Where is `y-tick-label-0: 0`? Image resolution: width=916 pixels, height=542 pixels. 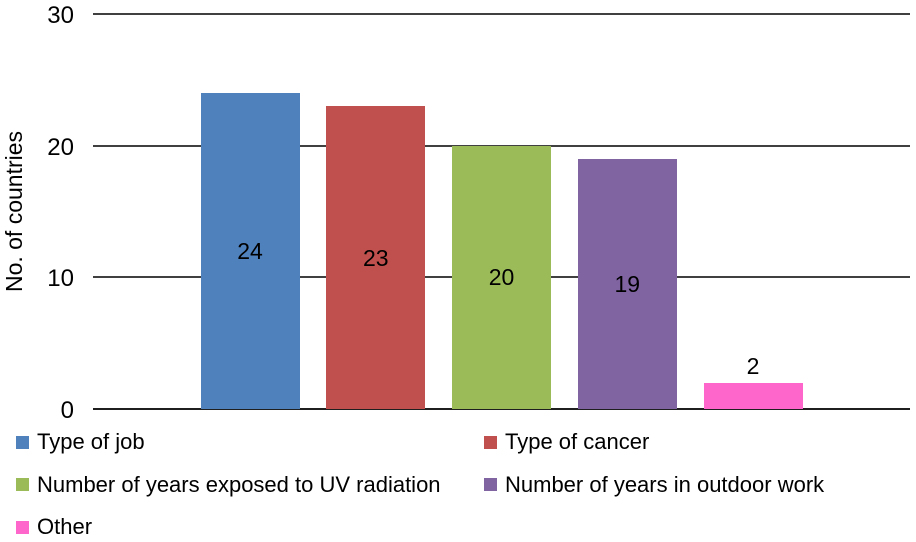 y-tick-label-0: 0 is located at coordinates (67, 410).